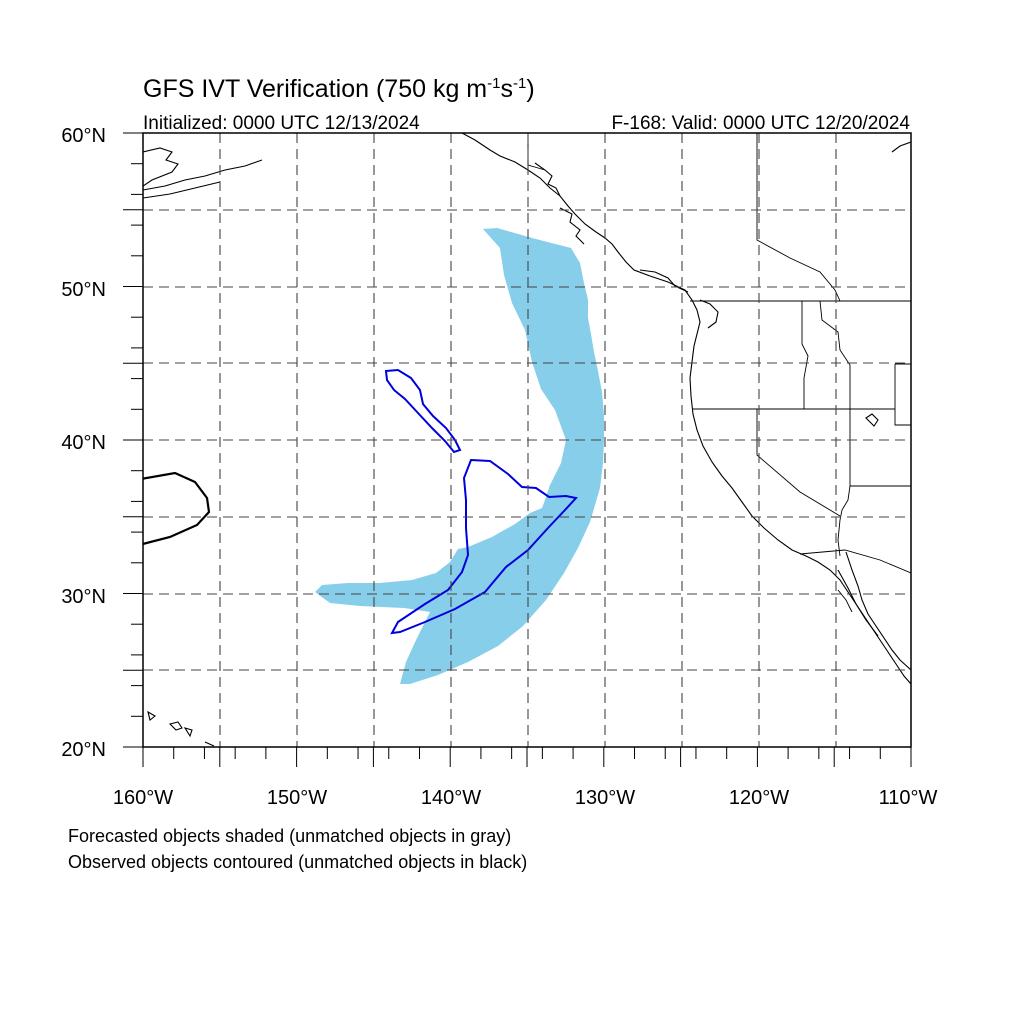  Describe the element at coordinates (83, 750) in the screenshot. I see `lat-label-20n: 20°N` at that location.